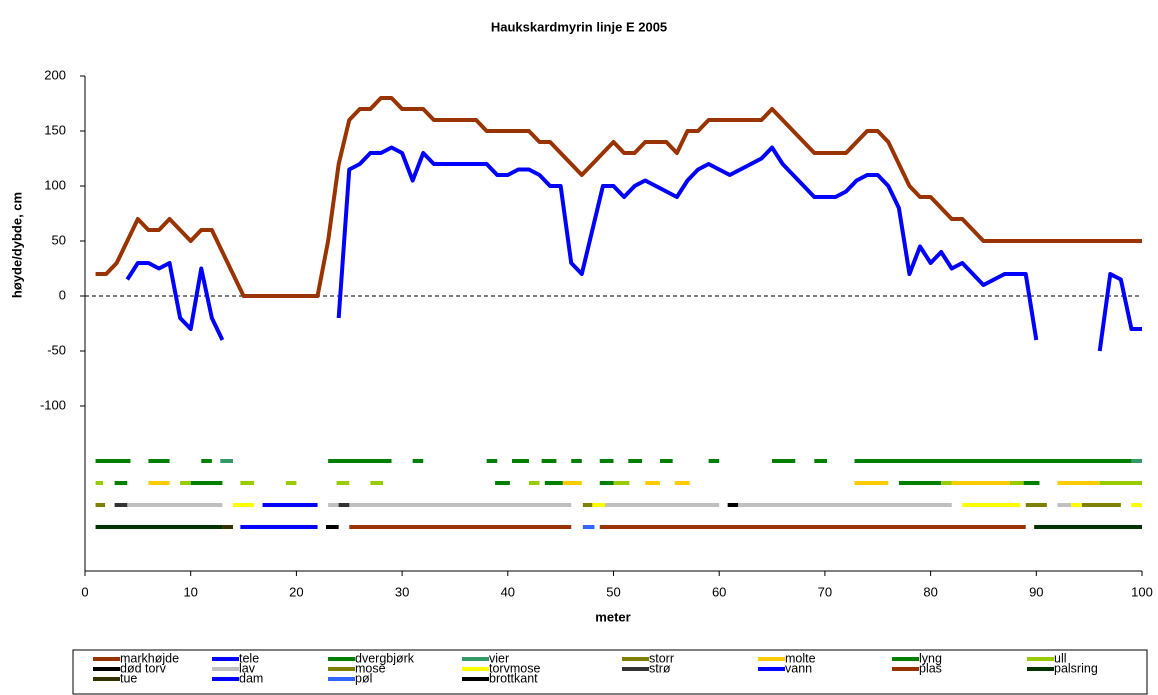  I want to click on x-tick-label: 10, so click(190, 591).